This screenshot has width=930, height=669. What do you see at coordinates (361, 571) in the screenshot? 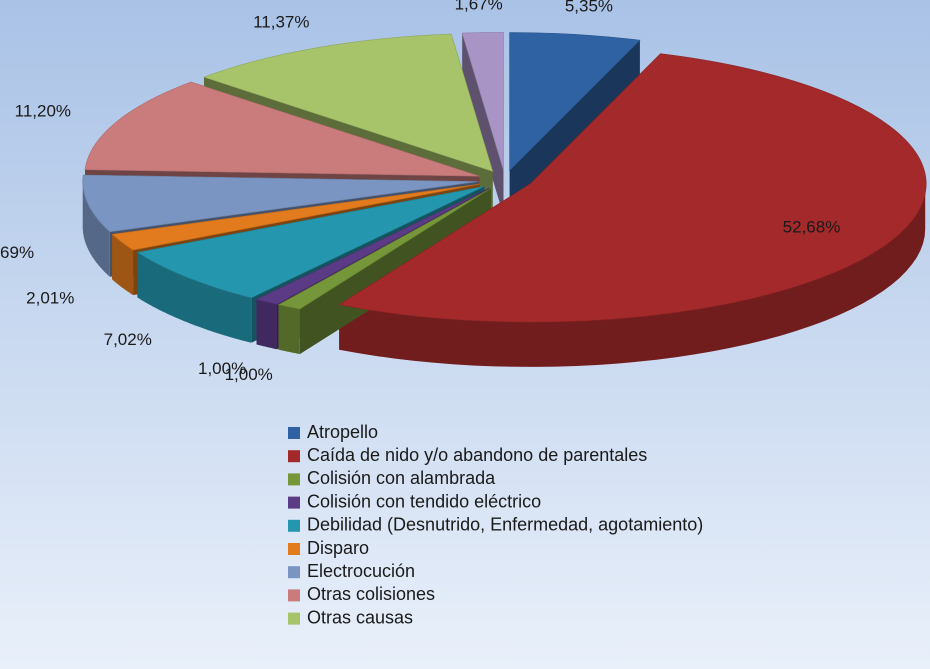
I see `legend-label: Electrocución` at bounding box center [361, 571].